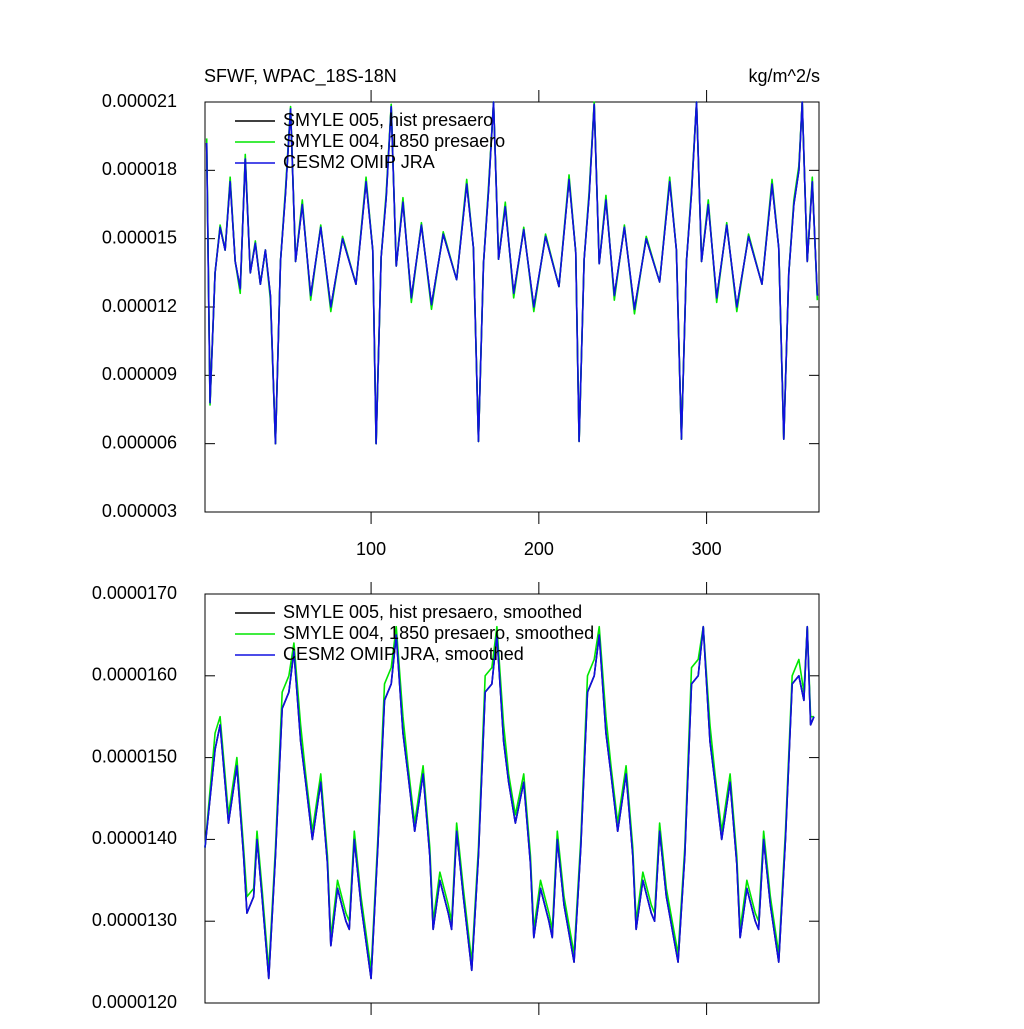  I want to click on y-tick-label: 0.0000160, so click(134, 675).